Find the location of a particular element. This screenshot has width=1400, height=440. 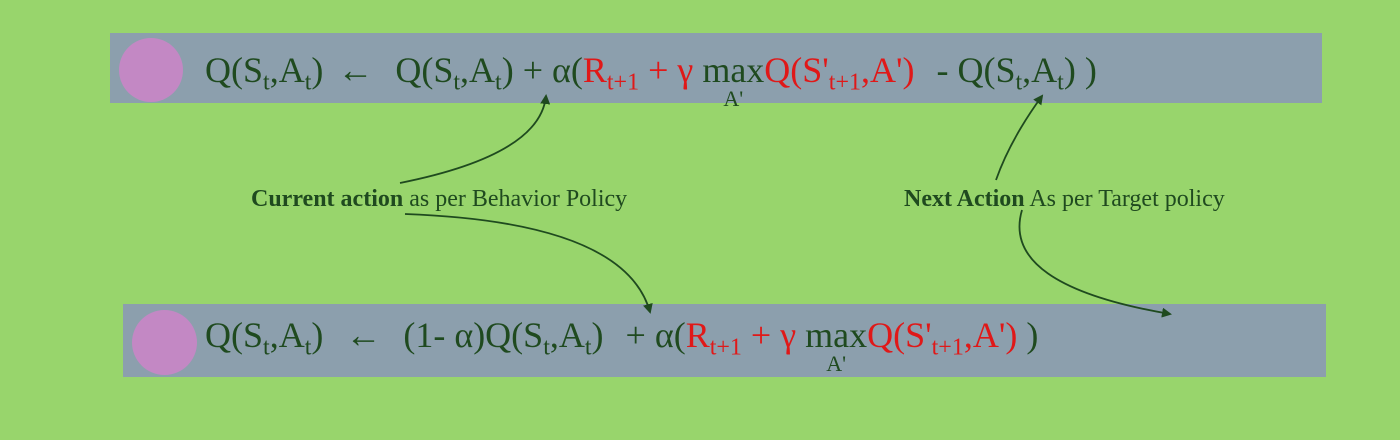

minus-q-s-subscript: t is located at coordinates (1019, 82).